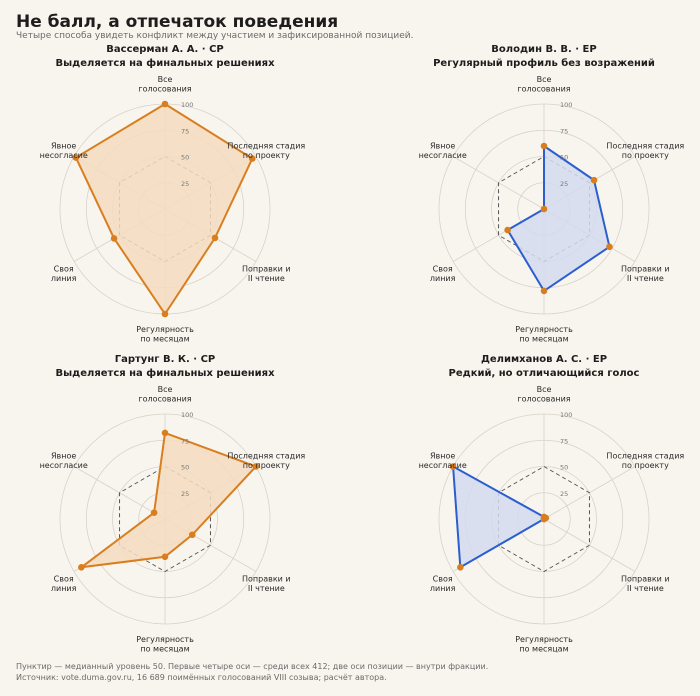  What do you see at coordinates (164, 49) in the screenshot?
I see `panel-title: Вассерман А. А. · СР` at bounding box center [164, 49].